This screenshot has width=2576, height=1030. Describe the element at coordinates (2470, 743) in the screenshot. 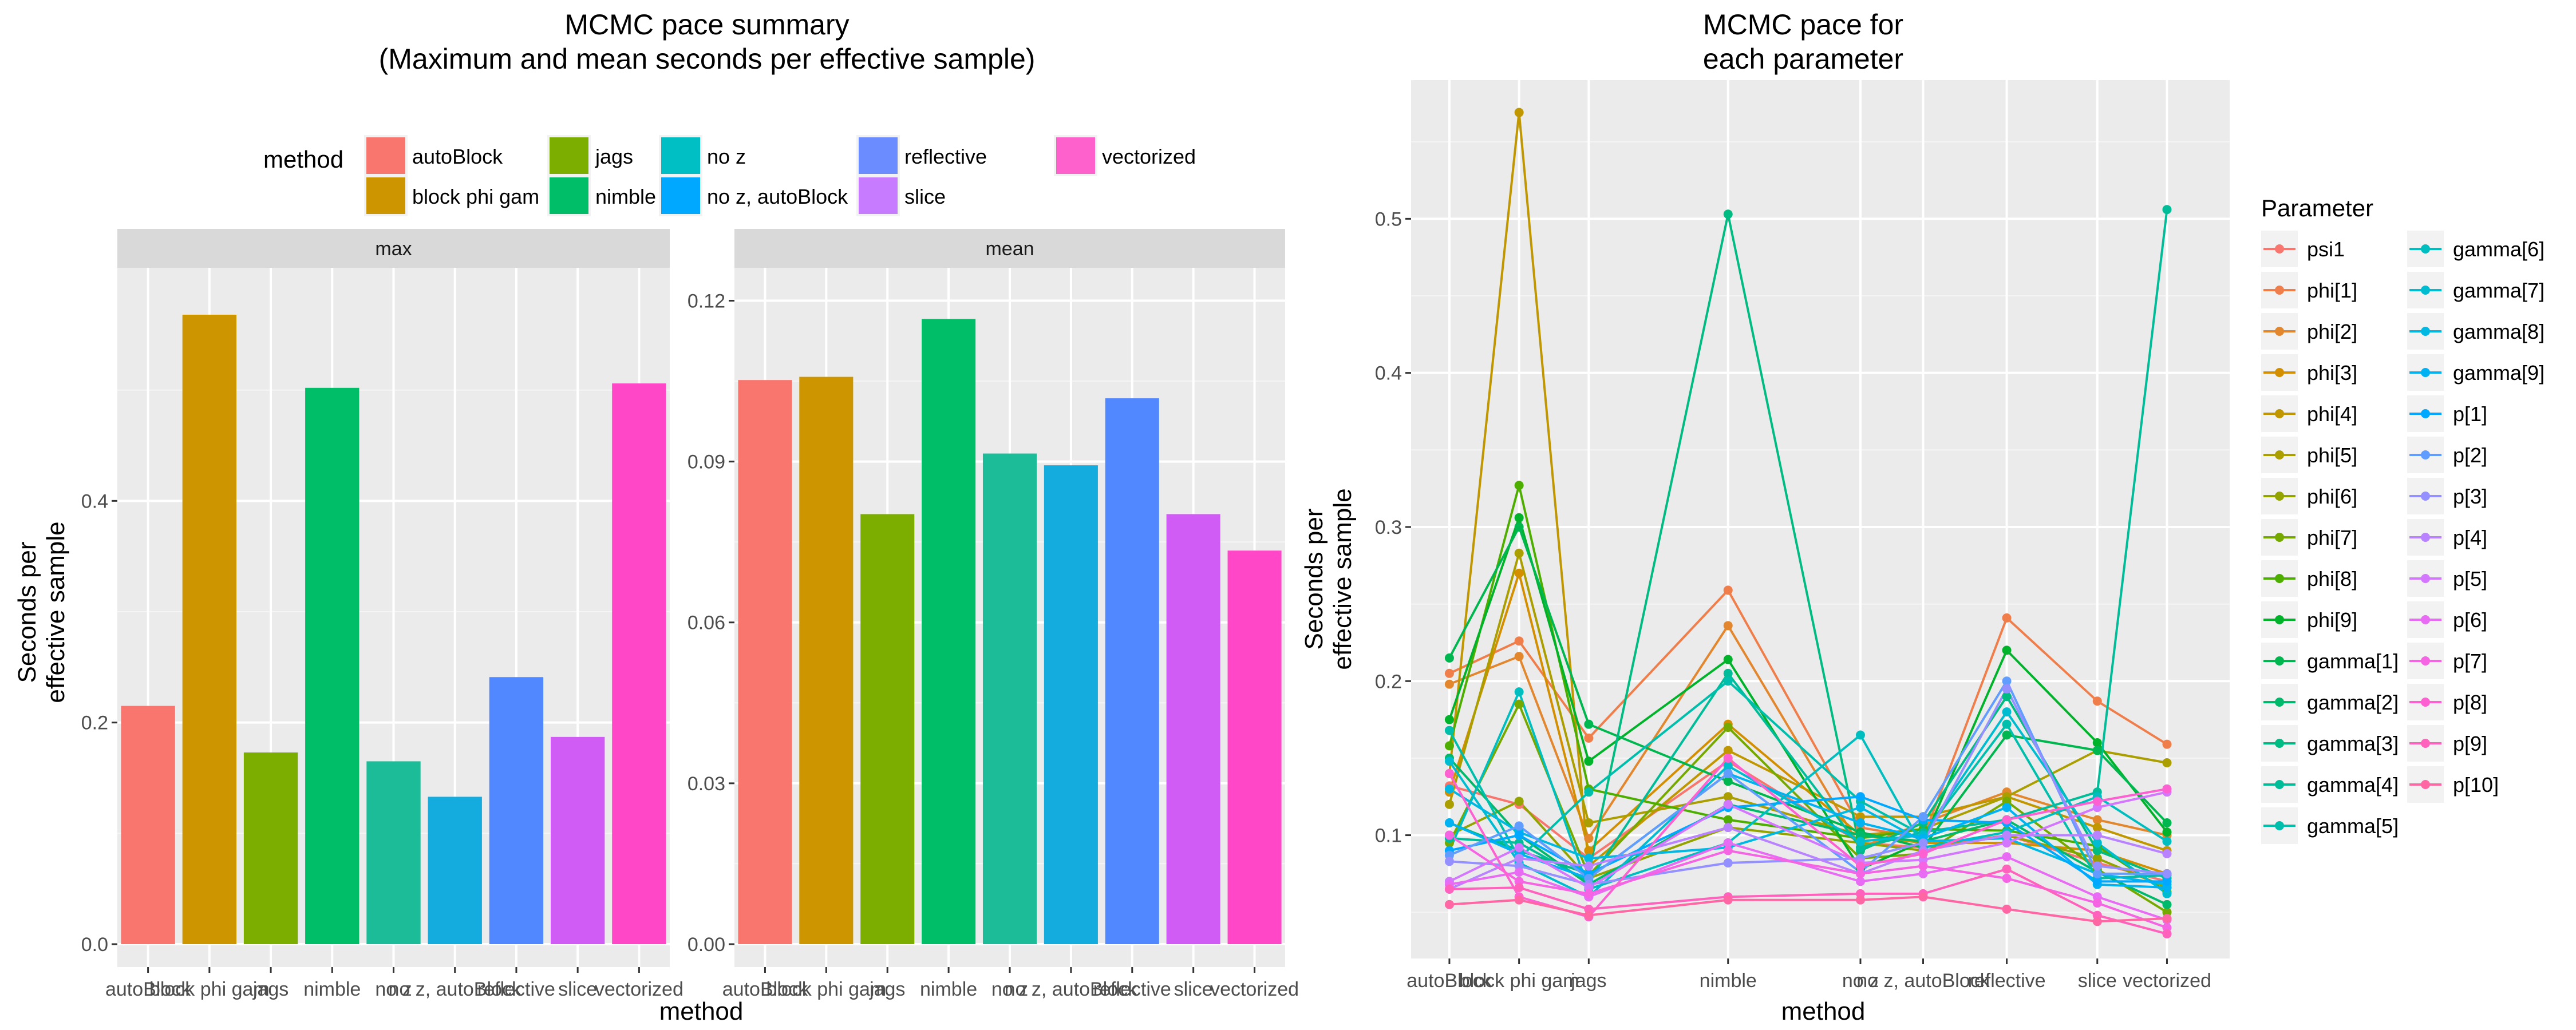

I see `legend-label-28: p[9]` at that location.